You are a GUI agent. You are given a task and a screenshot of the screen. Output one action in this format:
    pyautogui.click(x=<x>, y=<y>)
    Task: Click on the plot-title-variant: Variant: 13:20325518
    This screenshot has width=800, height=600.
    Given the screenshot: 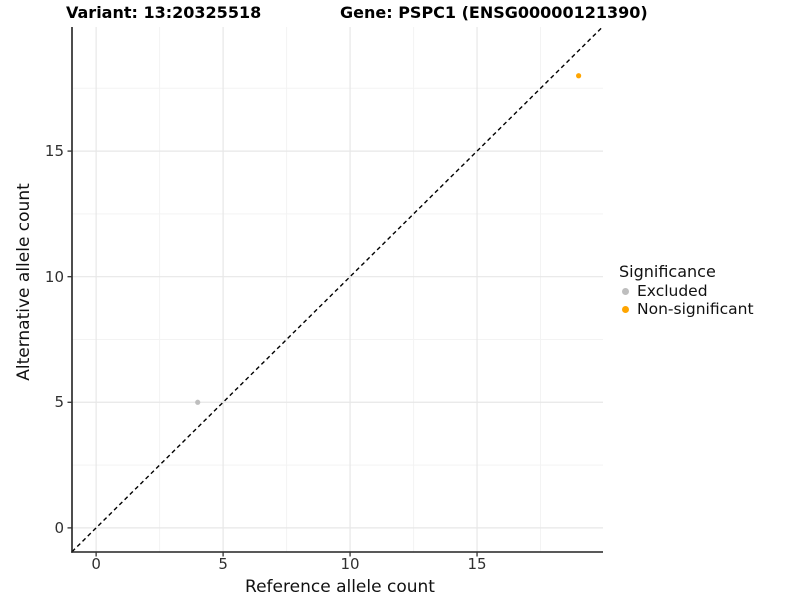 What is the action you would take?
    pyautogui.click(x=164, y=12)
    